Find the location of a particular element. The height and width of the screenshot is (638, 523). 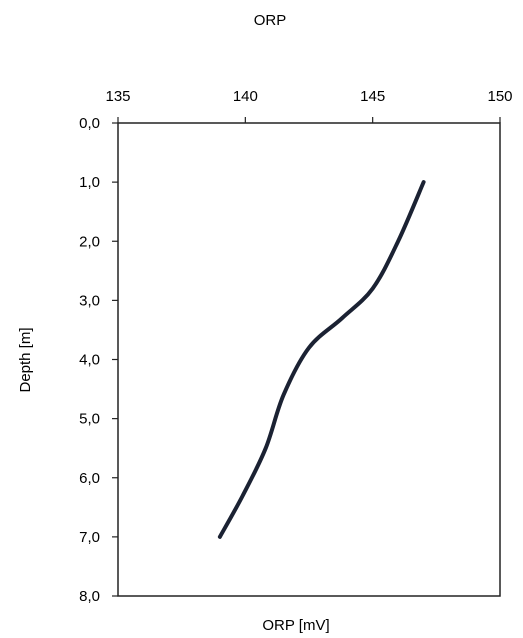

y-tick-label: 5,0 is located at coordinates (89, 419).